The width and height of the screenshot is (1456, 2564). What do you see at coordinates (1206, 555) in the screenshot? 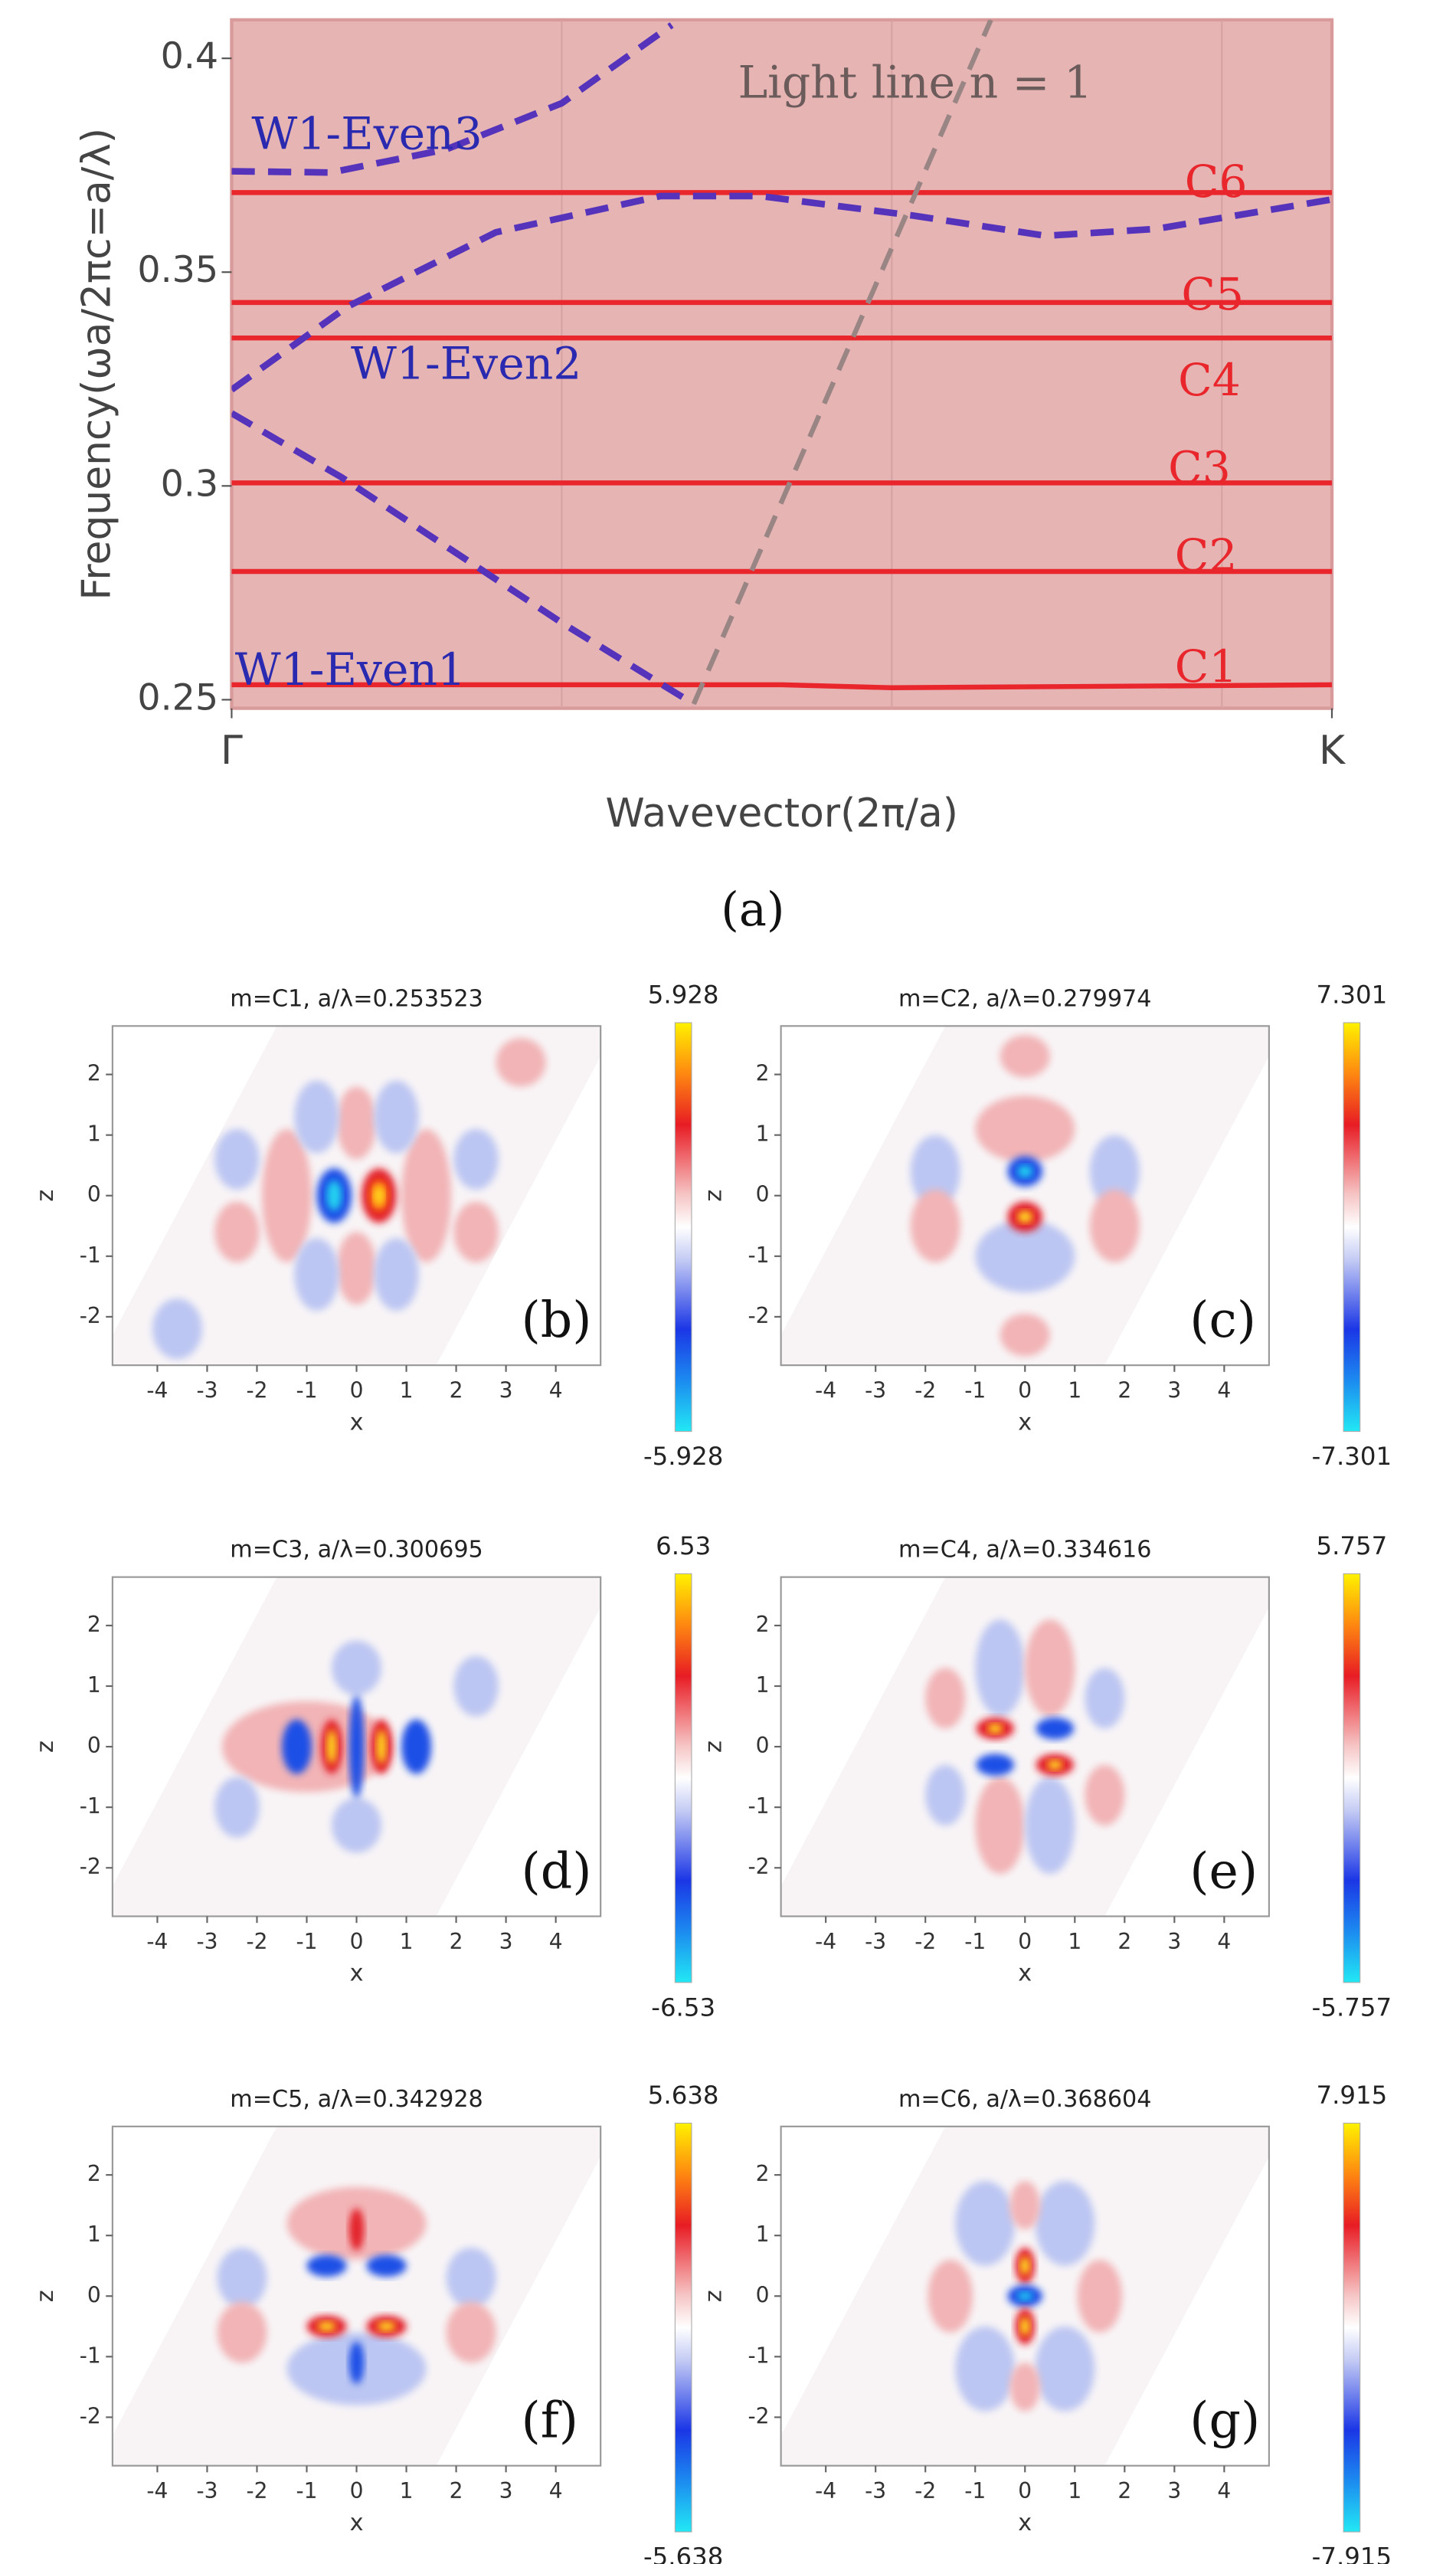
I see `series-label: C2` at bounding box center [1206, 555].